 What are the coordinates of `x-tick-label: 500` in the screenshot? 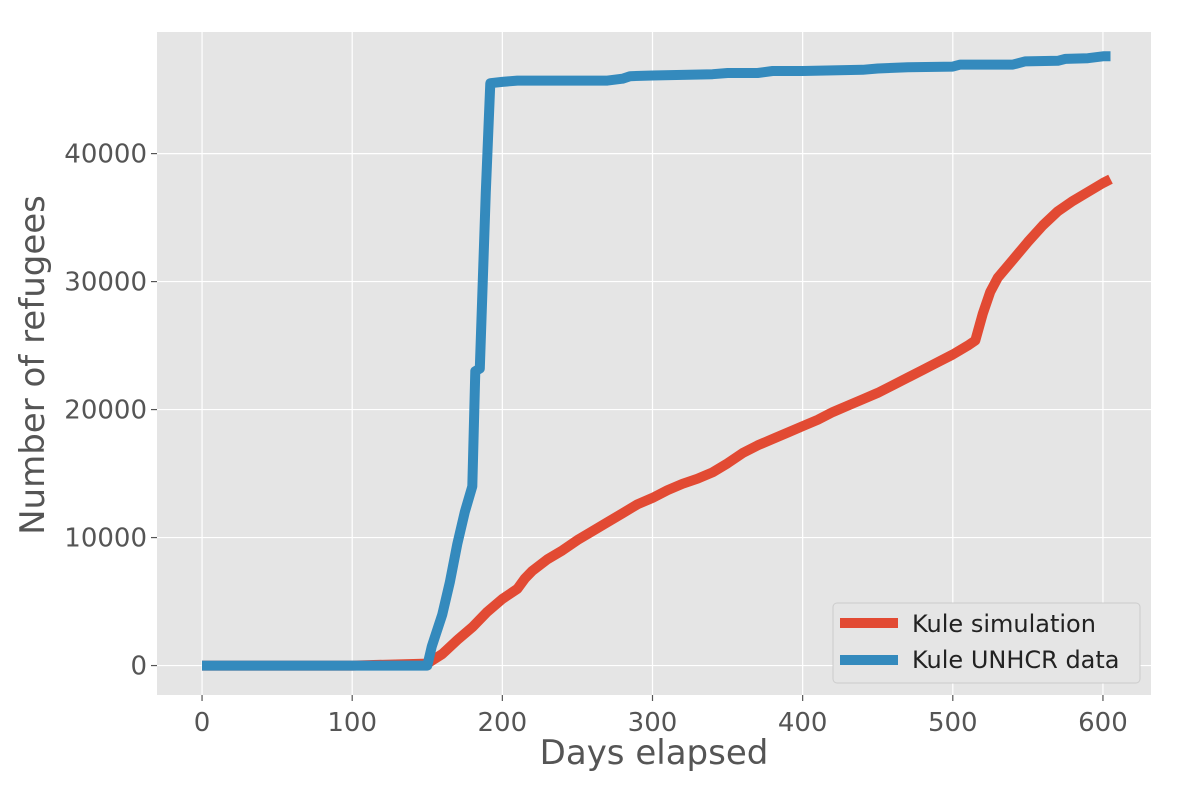 It's located at (953, 723).